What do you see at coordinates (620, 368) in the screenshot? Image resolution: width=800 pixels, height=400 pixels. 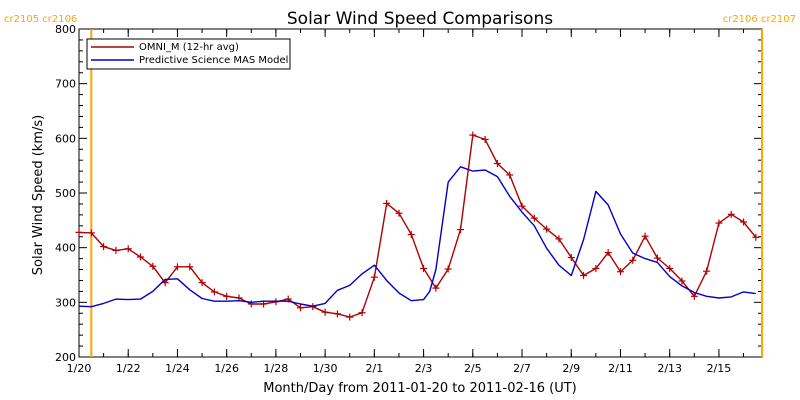 I see `x-tick-label: 2/11` at bounding box center [620, 368].